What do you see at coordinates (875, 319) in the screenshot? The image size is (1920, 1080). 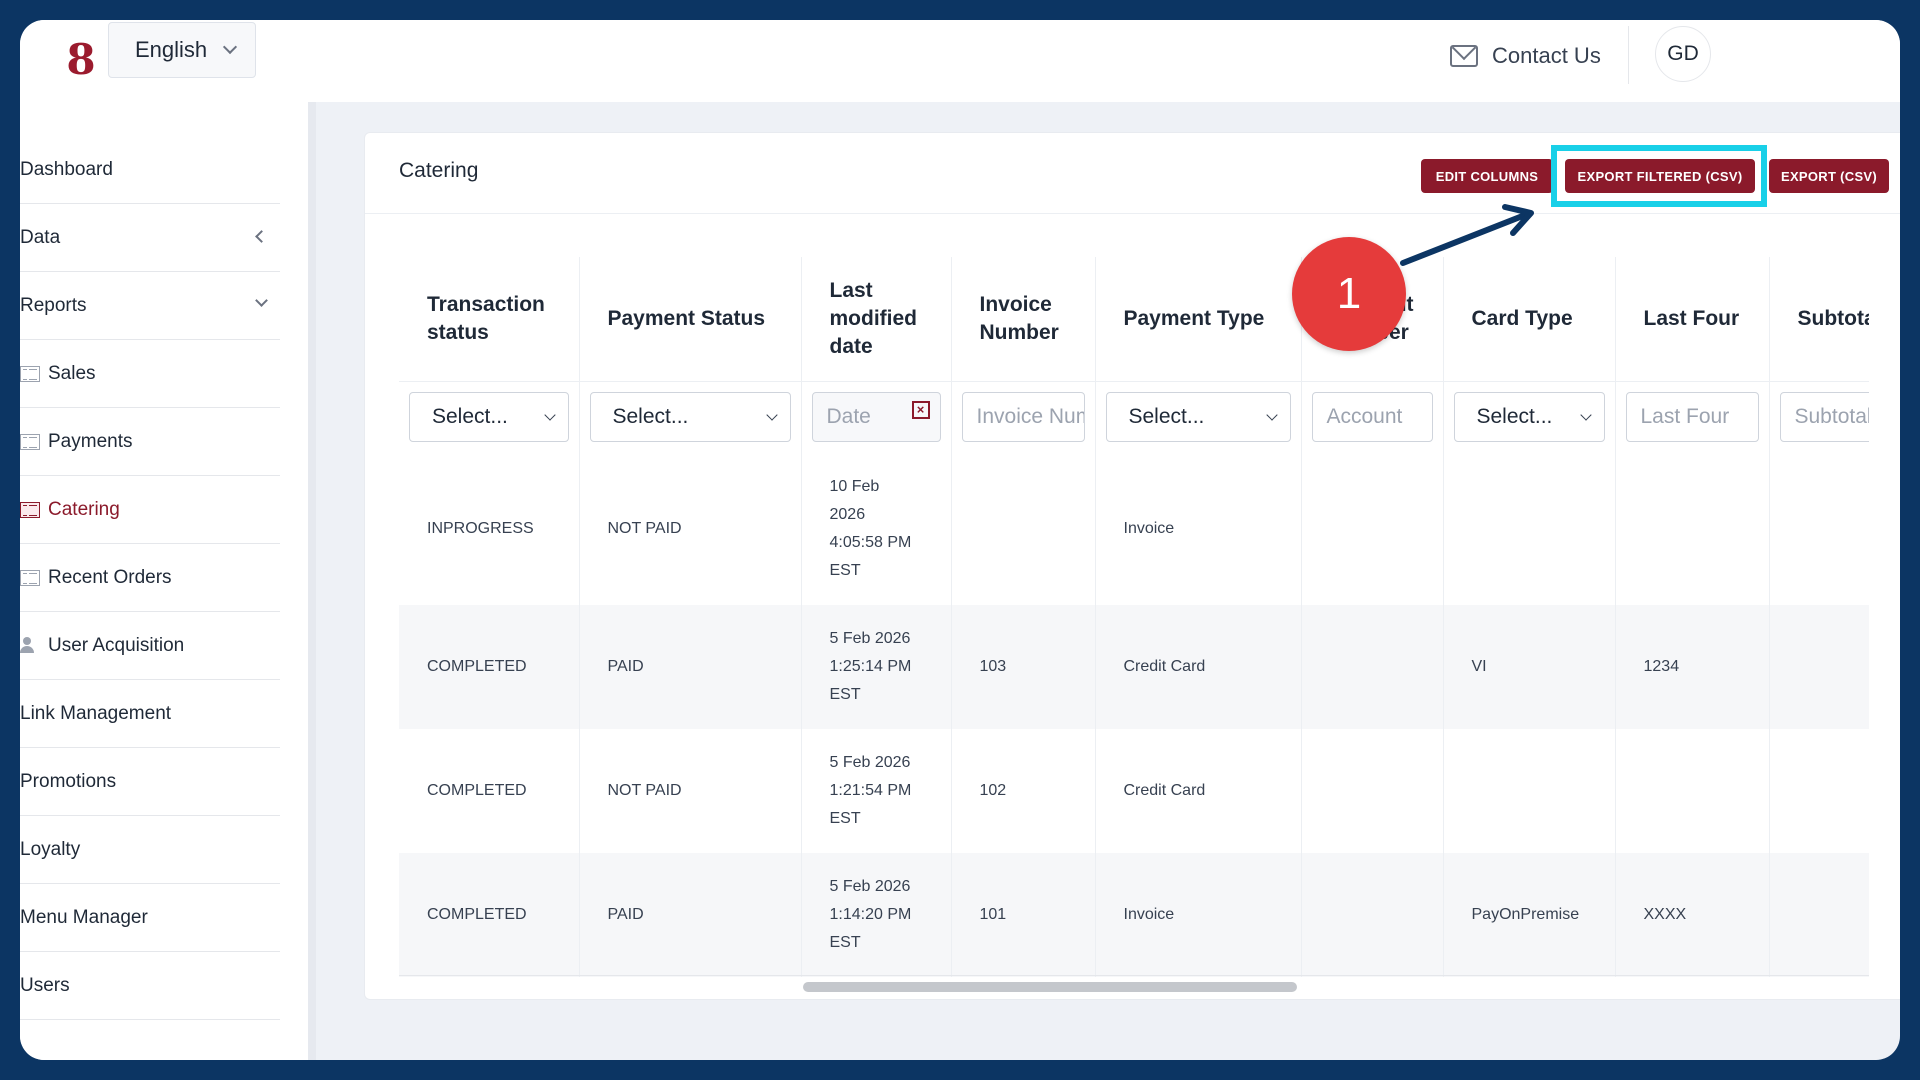 I see `column-header-last-modified-date: Last modified date` at bounding box center [875, 319].